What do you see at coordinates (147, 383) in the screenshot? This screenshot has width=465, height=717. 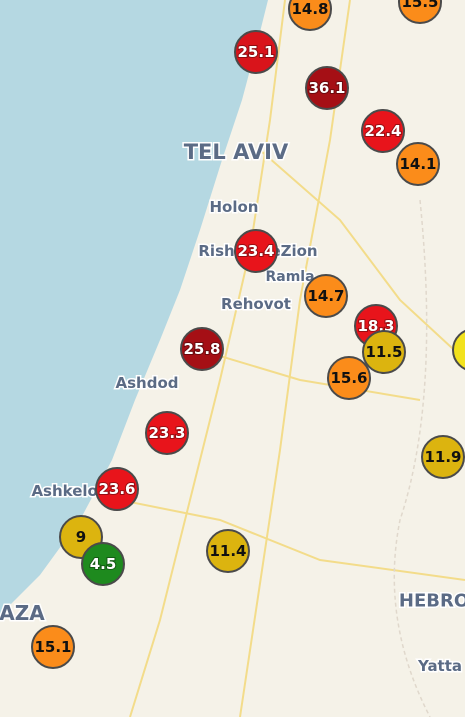 I see `place-label: Ashdod` at bounding box center [147, 383].